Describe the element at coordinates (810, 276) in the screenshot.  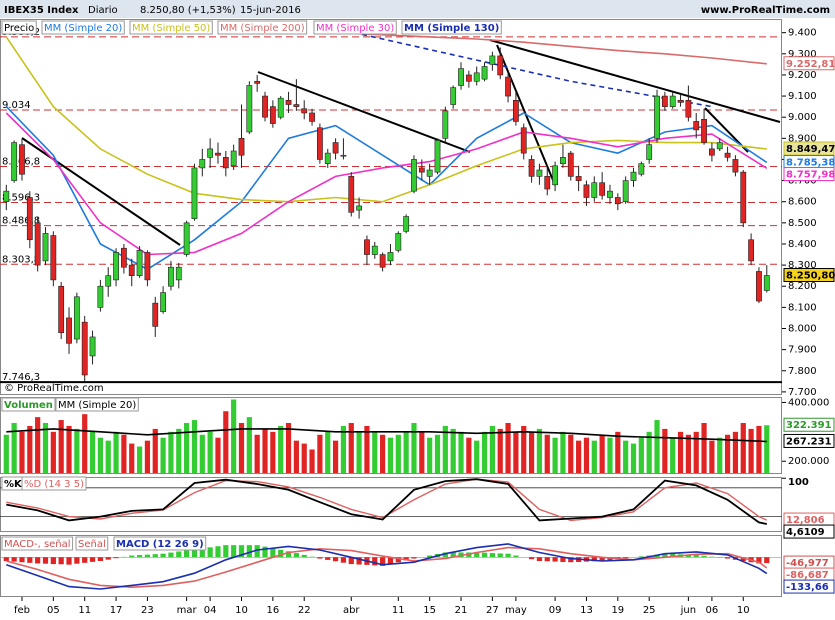
I see `last-value-label: 8.250,80` at that location.